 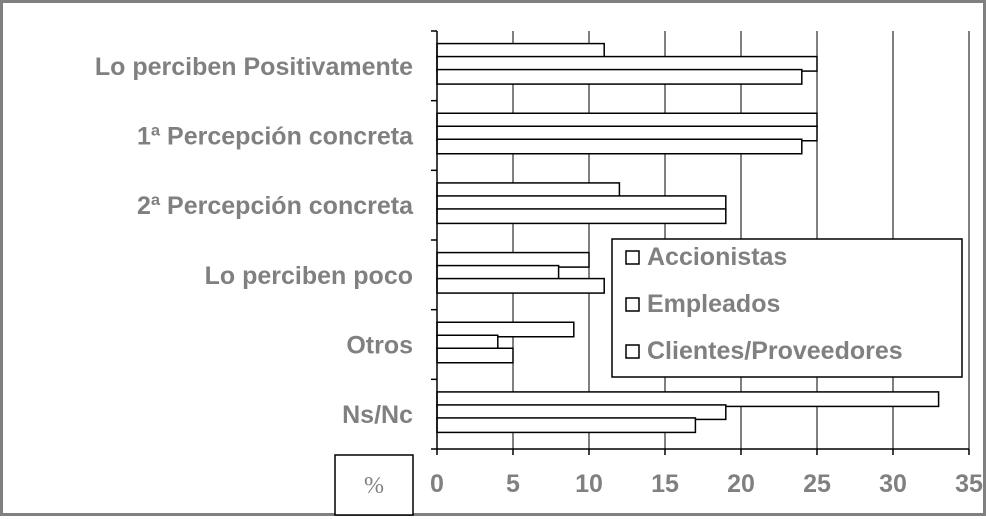 I want to click on legend-label: Accionistas, so click(x=717, y=257).